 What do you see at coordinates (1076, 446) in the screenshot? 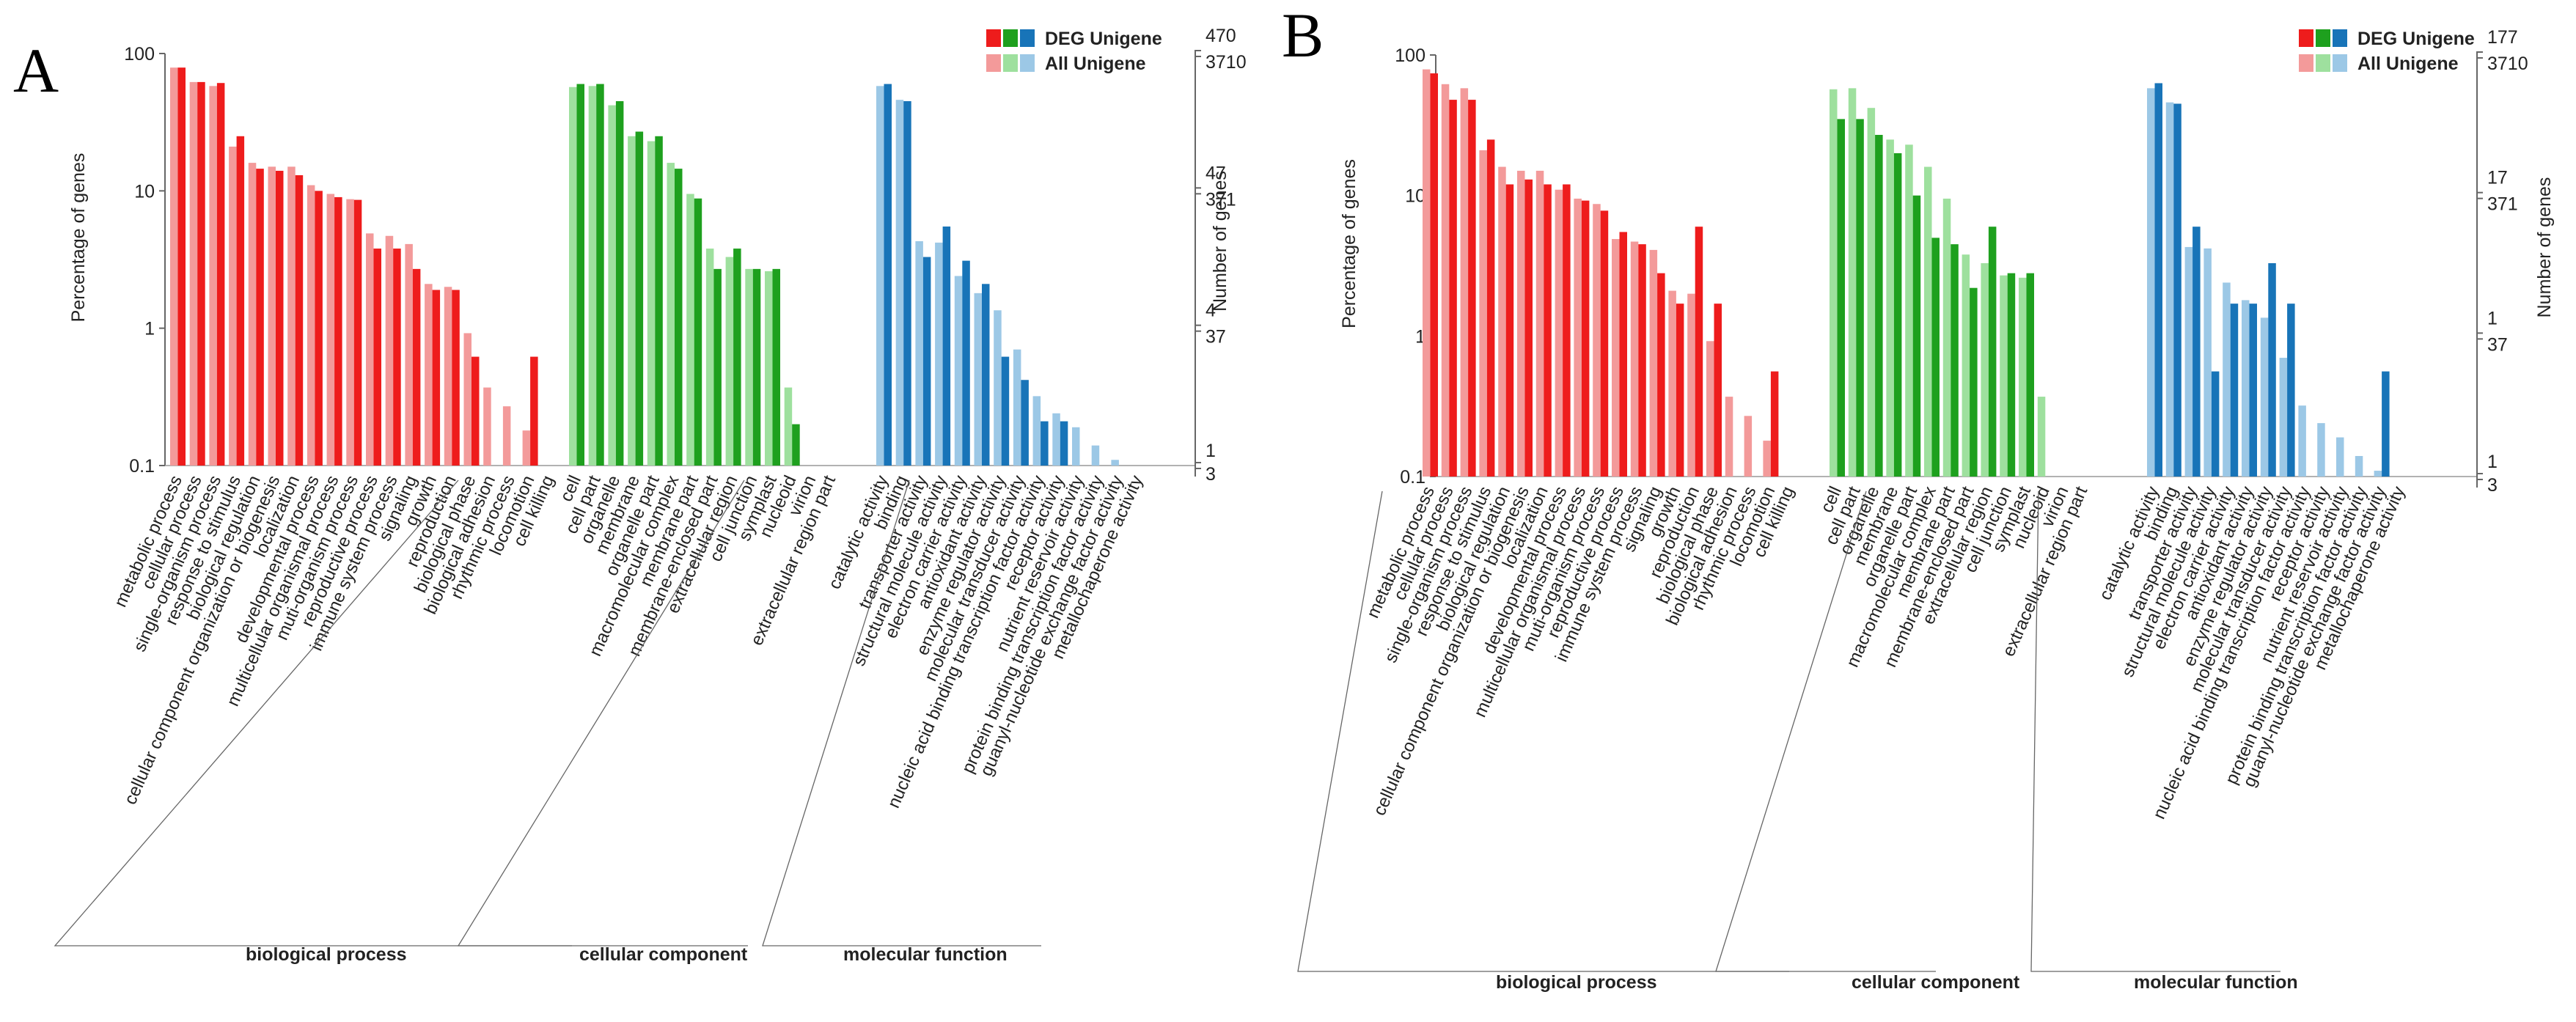
I see `bar-all-nutrient-reservoir-activity` at bounding box center [1076, 446].